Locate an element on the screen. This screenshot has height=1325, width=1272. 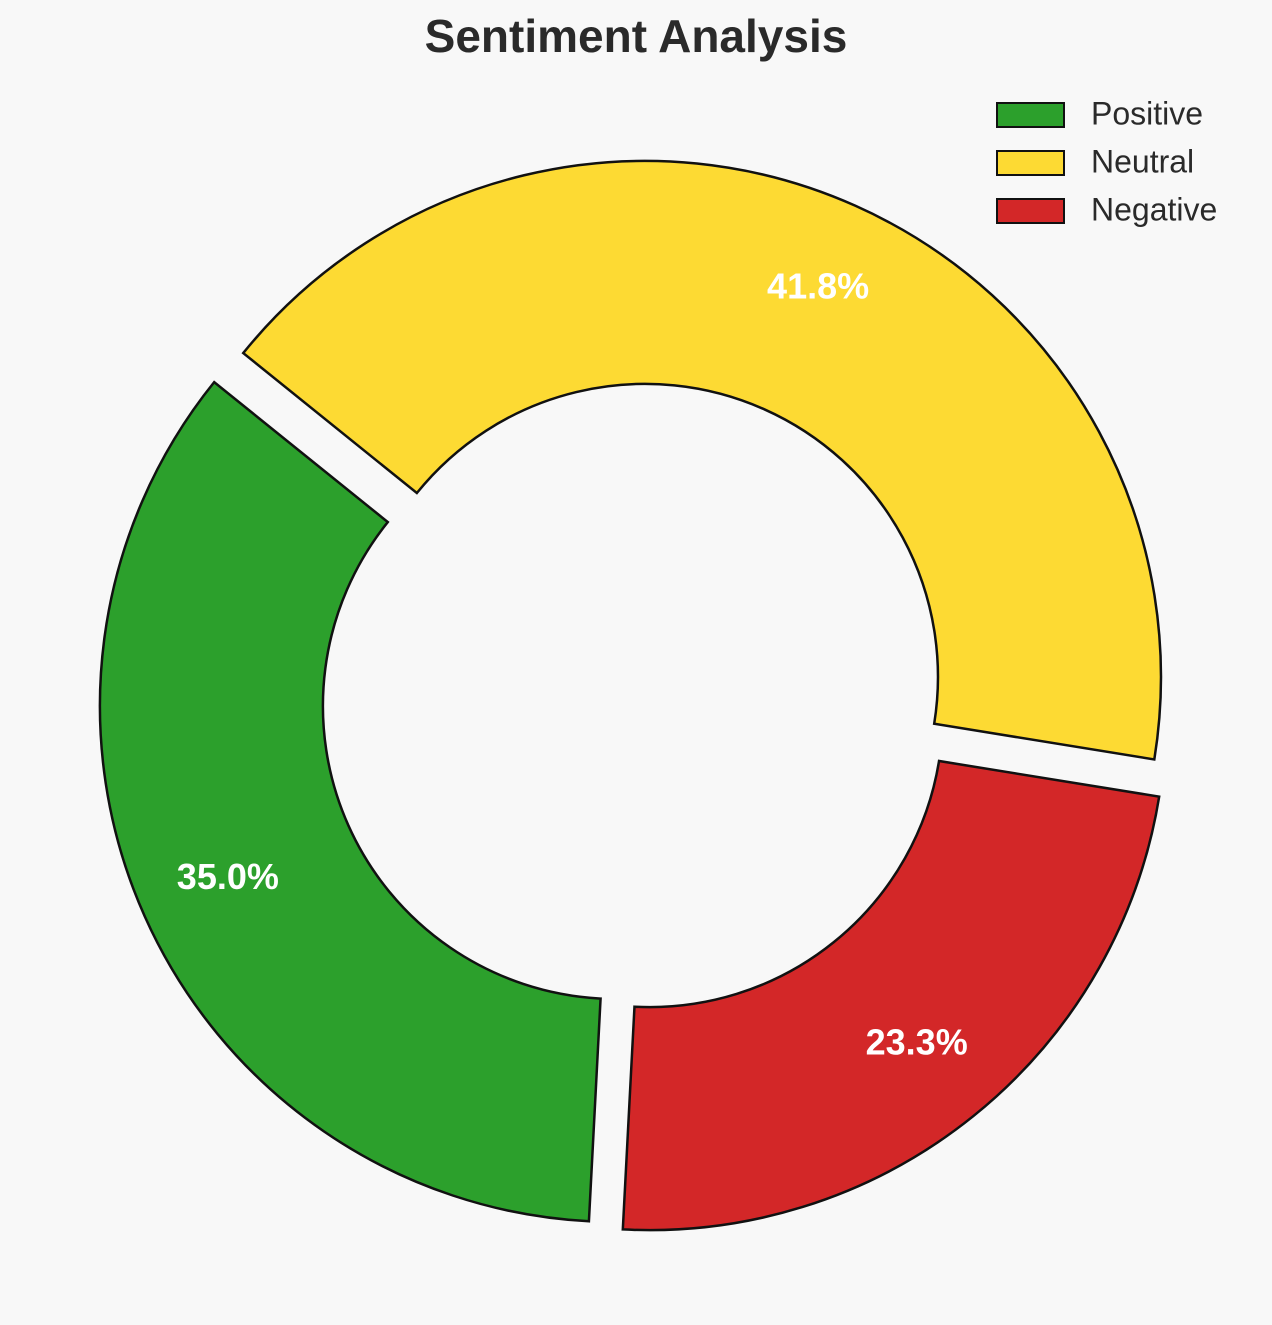
value-label: 35.0% is located at coordinates (228, 876).